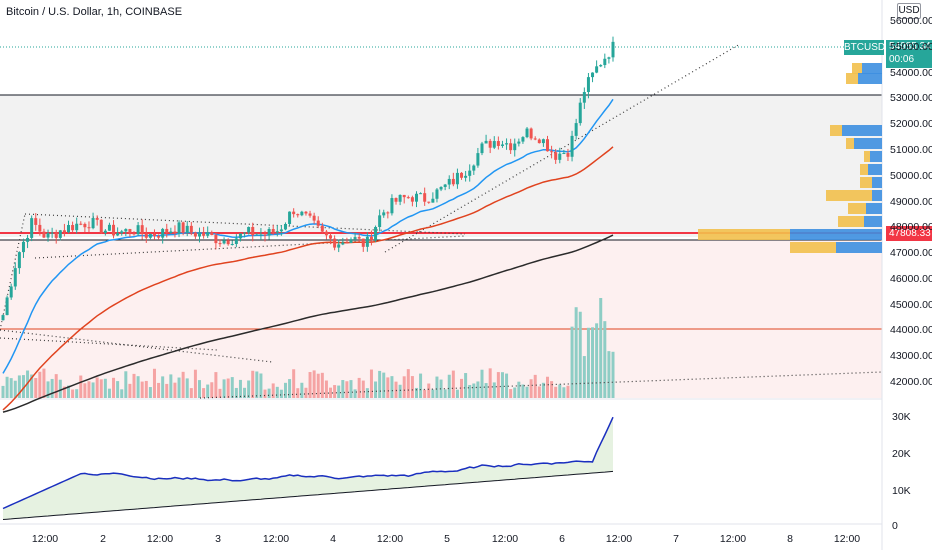  Describe the element at coordinates (333, 539) in the screenshot. I see `time-tick: 4` at that location.